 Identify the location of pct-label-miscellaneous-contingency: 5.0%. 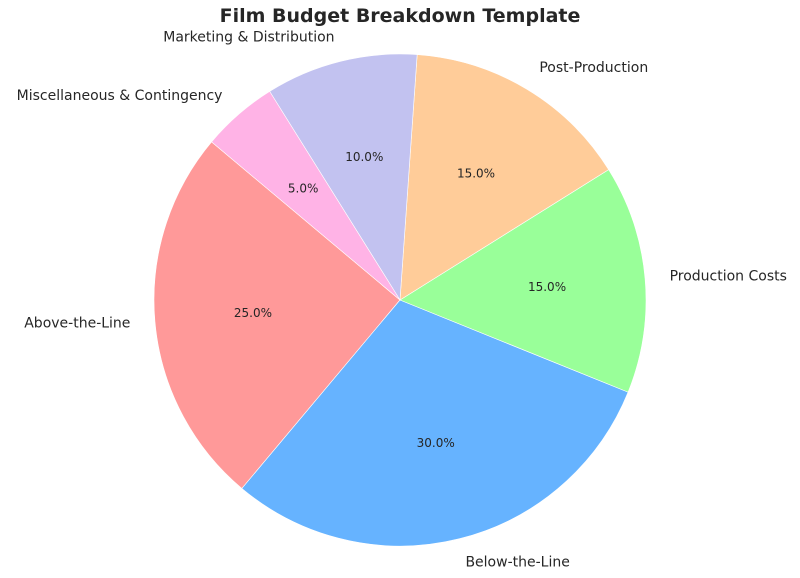
(303, 189).